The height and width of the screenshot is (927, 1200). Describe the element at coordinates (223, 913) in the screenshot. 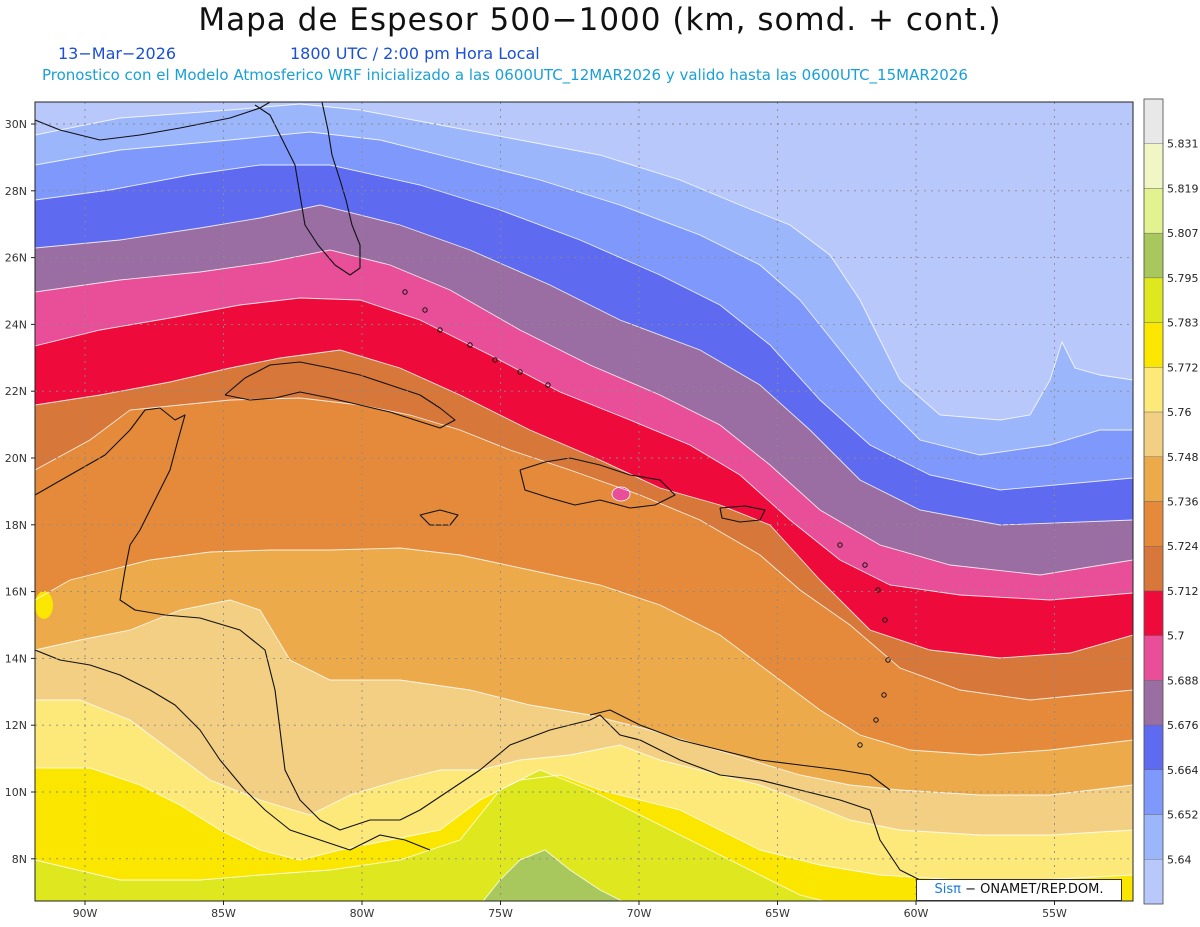

I see `lon-label: 85W` at that location.